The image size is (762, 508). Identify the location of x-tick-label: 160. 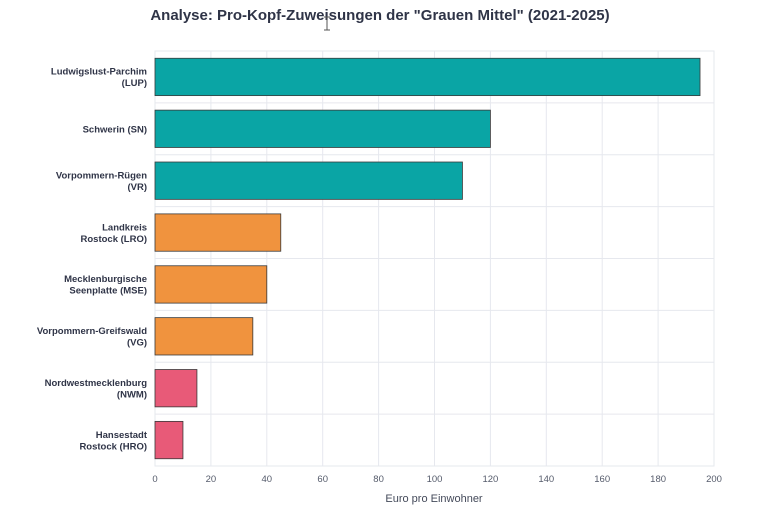
(602, 479).